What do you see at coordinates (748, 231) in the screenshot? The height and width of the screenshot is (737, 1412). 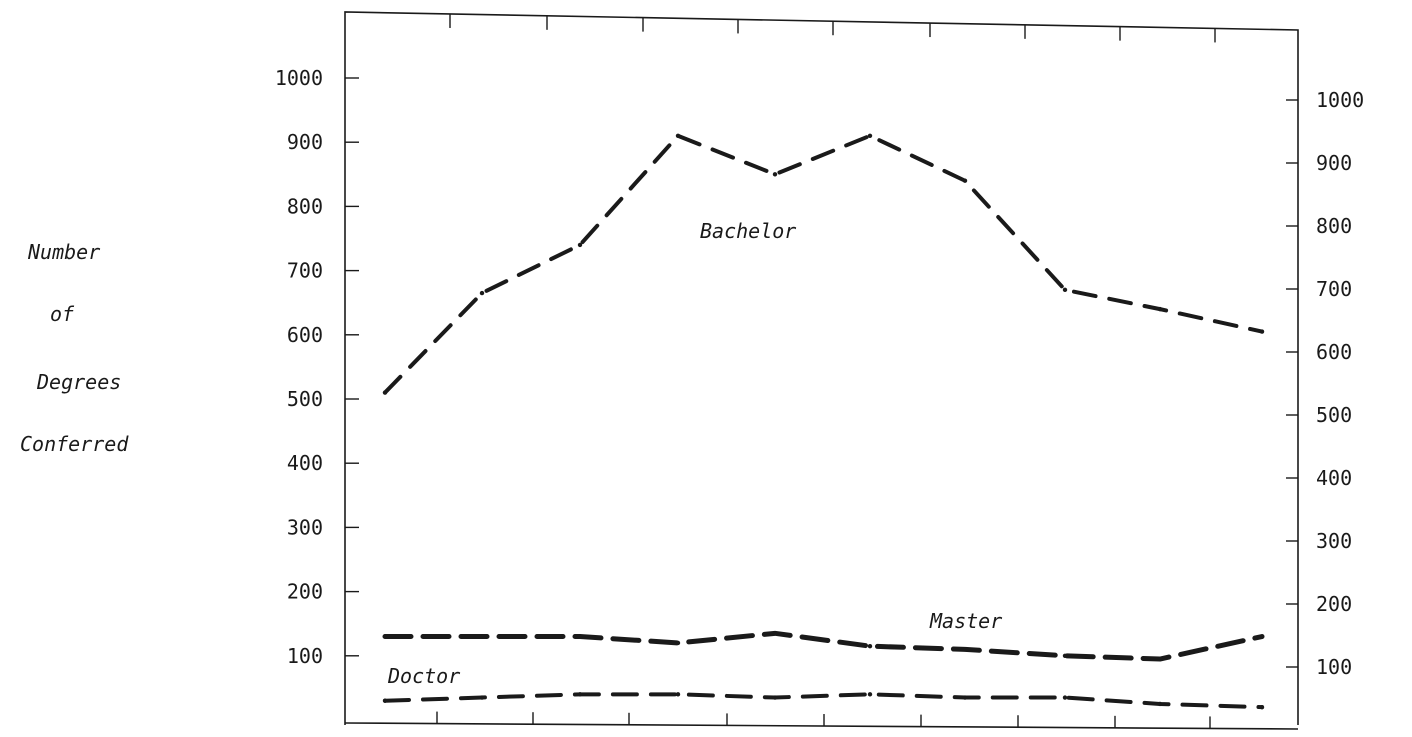 I see `series-label-bachelor: Bachelor` at bounding box center [748, 231].